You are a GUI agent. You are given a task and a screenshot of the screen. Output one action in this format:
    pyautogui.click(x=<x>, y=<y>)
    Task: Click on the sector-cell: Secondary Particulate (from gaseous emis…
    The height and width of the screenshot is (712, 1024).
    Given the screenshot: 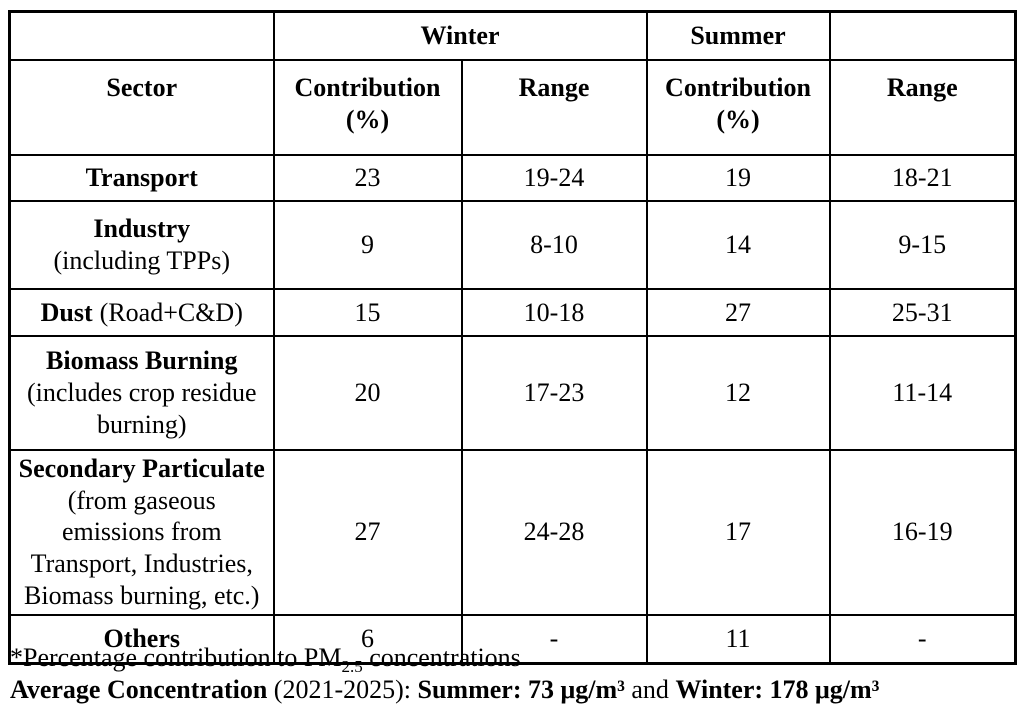 What is the action you would take?
    pyautogui.click(x=141, y=532)
    